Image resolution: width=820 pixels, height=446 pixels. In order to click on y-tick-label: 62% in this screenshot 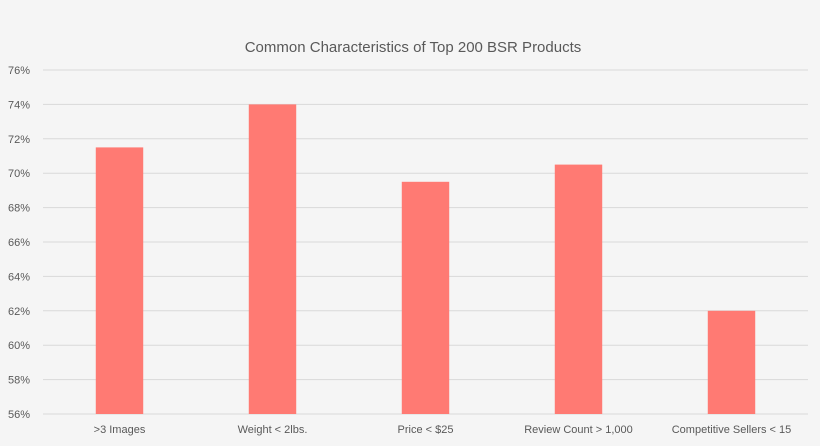, I will do `click(19, 312)`.